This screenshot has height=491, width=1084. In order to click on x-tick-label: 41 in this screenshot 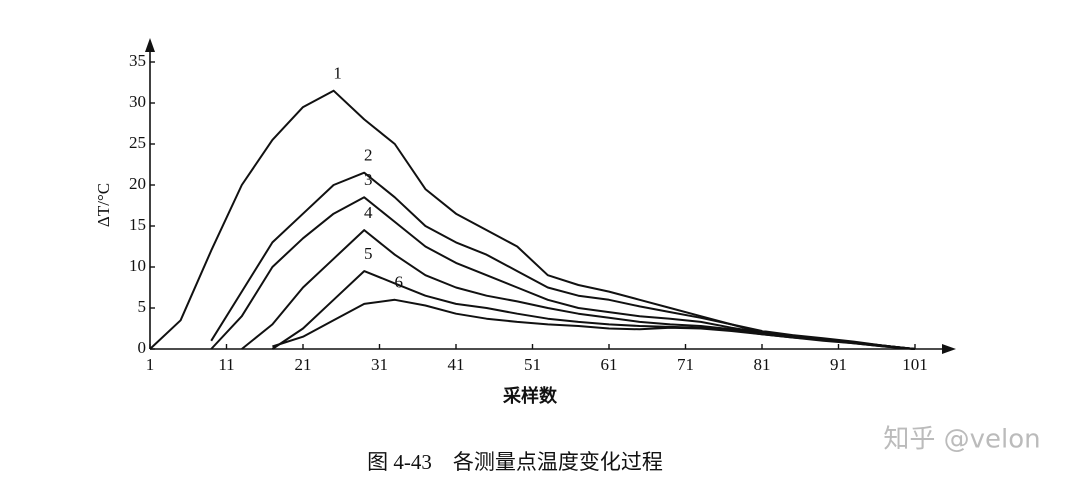, I will do `click(456, 364)`.